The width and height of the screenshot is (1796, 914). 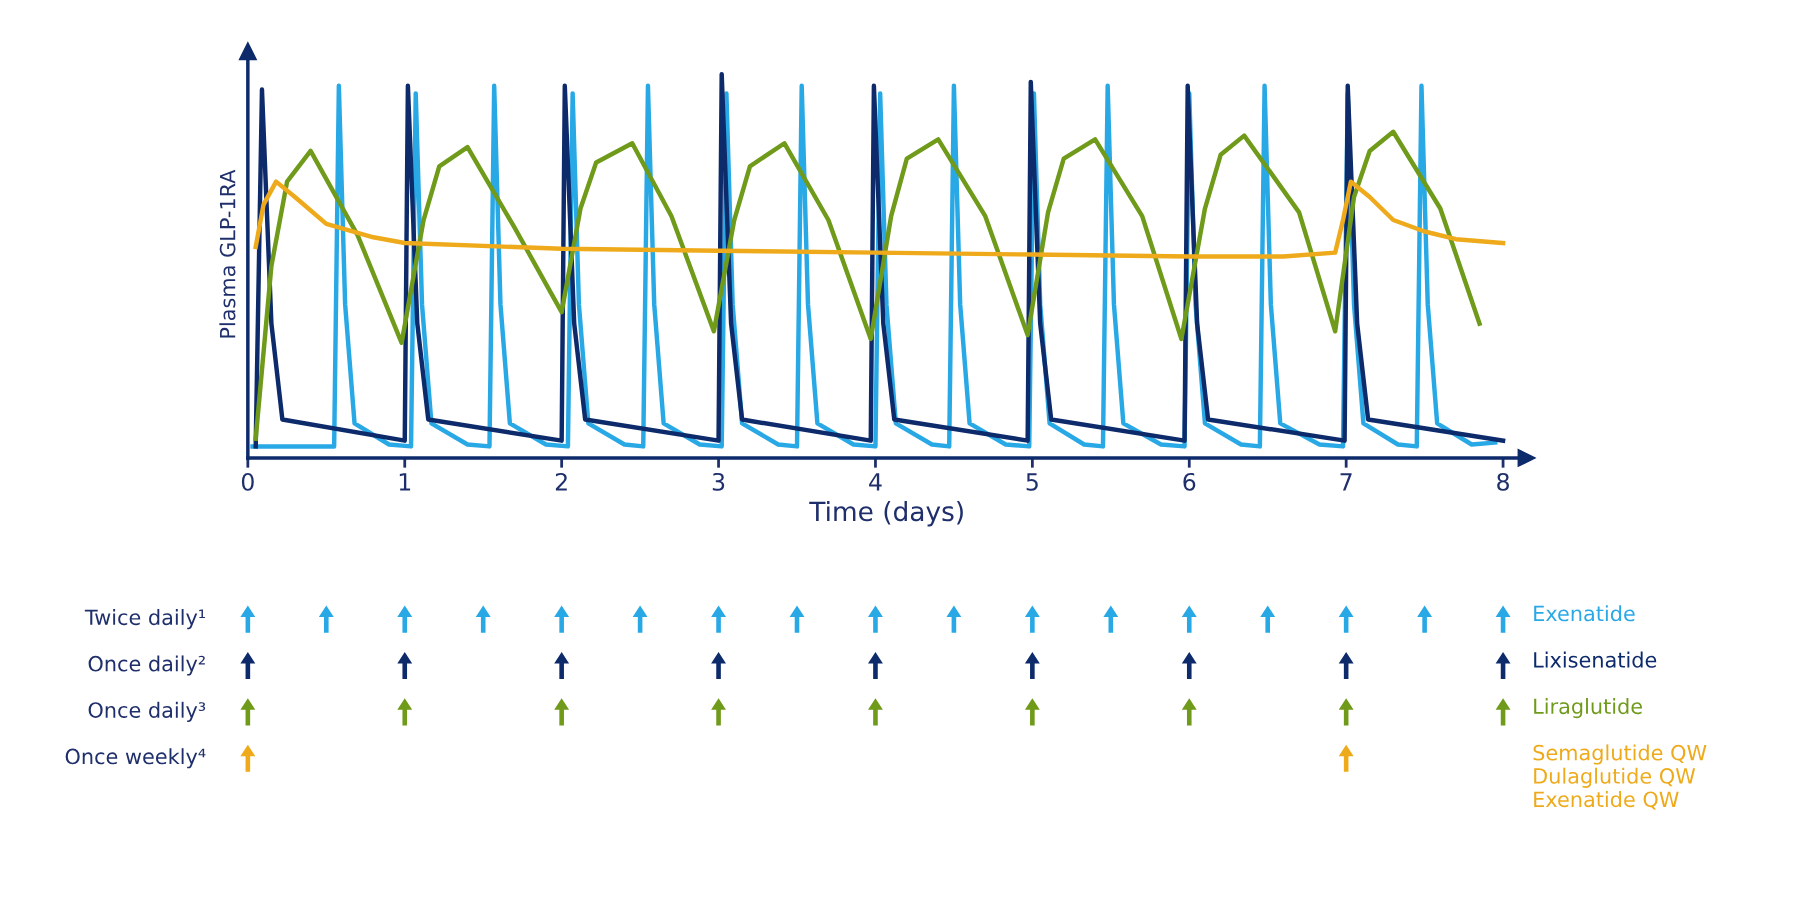 What do you see at coordinates (1584, 613) in the screenshot?
I see `text: Exenatide` at bounding box center [1584, 613].